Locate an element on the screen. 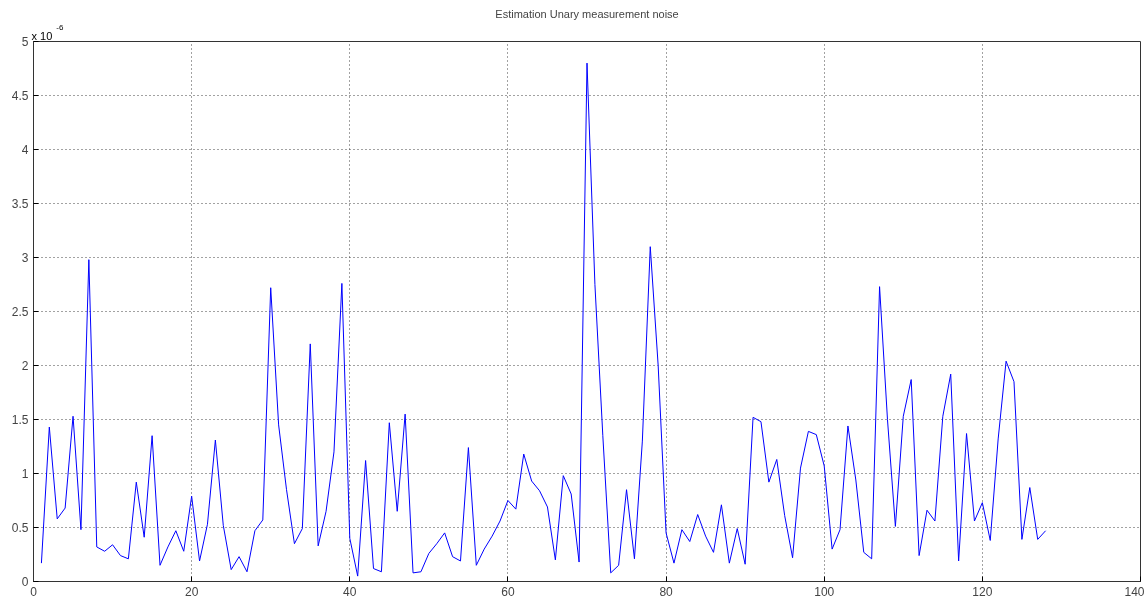 The width and height of the screenshot is (1144, 607). y-tick-label: 2.5 is located at coordinates (20, 312).